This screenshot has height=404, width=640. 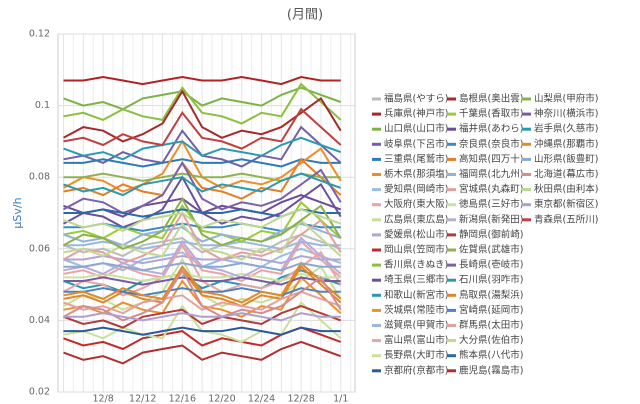 I want to click on legend-label: 茨城県(常陸市), so click(x=416, y=310).